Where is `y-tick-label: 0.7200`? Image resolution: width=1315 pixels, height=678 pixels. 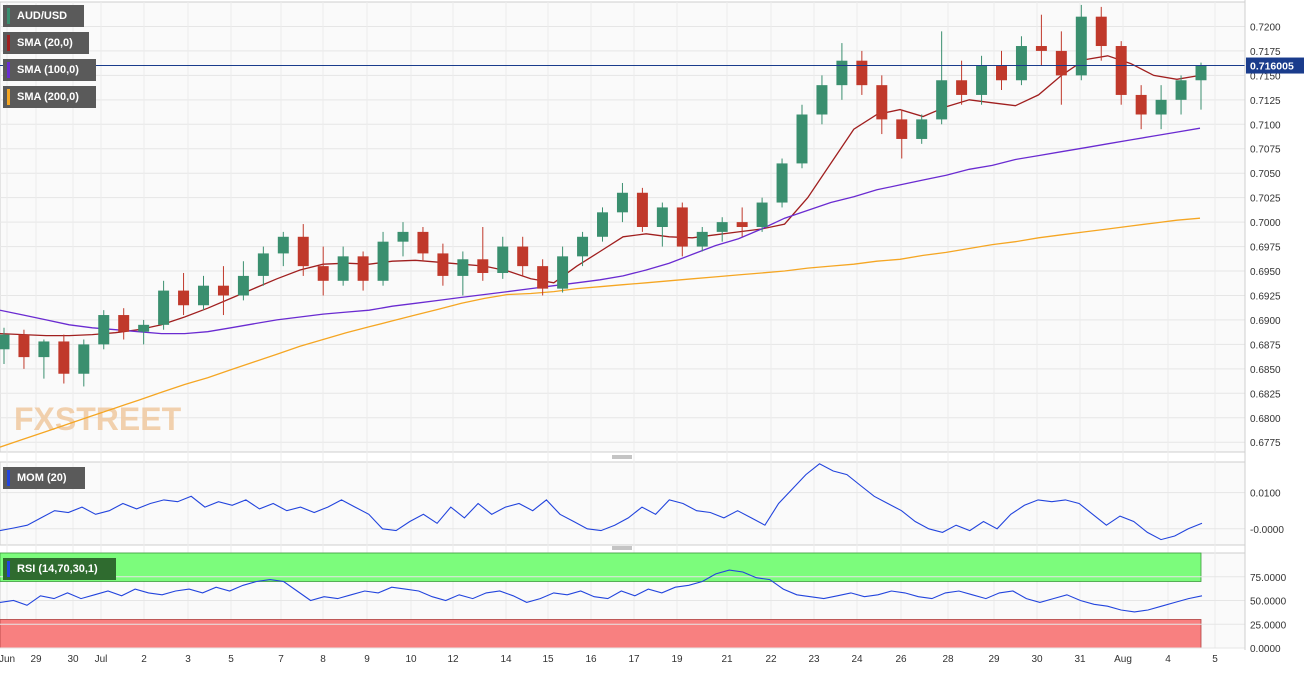 y-tick-label: 0.7200 is located at coordinates (1265, 27).